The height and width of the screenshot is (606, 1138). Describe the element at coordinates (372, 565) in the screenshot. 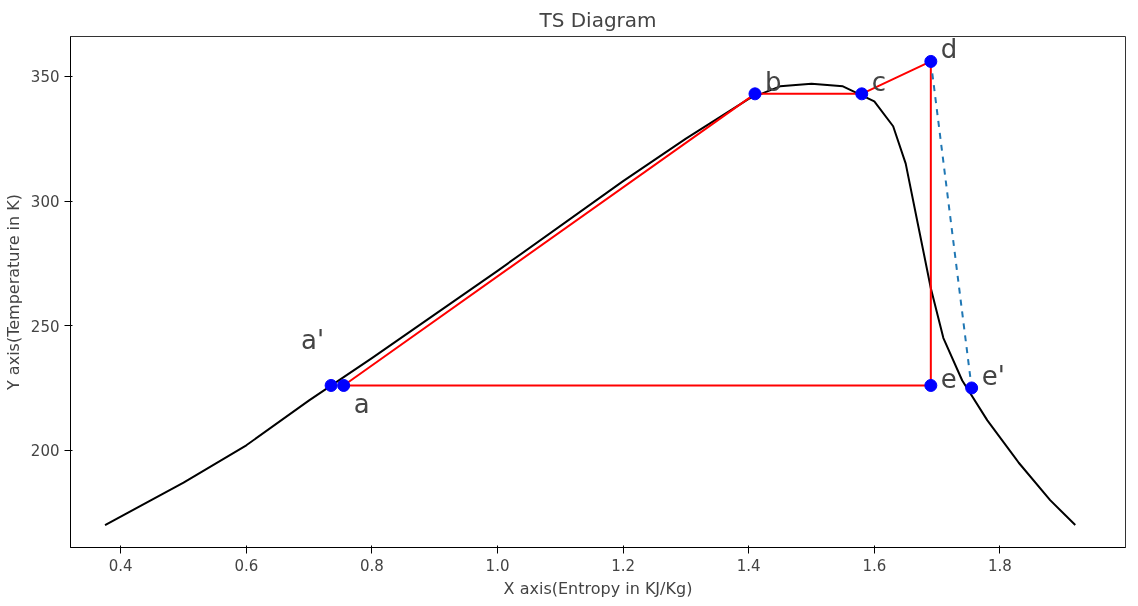

I see `x-tick-label: 0.8` at that location.